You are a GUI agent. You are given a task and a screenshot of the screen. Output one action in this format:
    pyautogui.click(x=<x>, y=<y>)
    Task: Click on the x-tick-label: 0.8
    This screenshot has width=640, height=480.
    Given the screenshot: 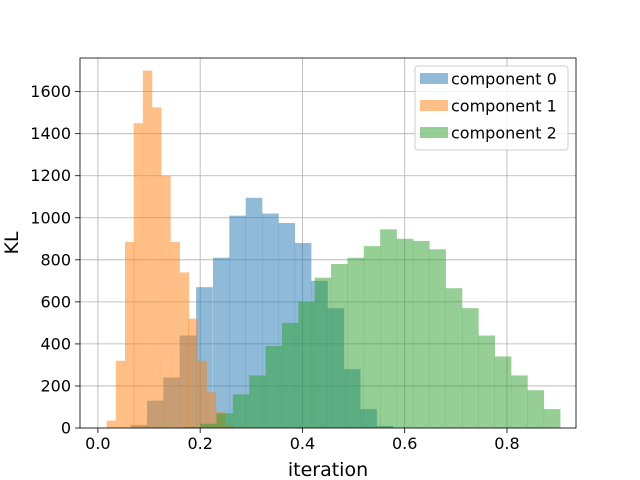 What is the action you would take?
    pyautogui.click(x=506, y=443)
    